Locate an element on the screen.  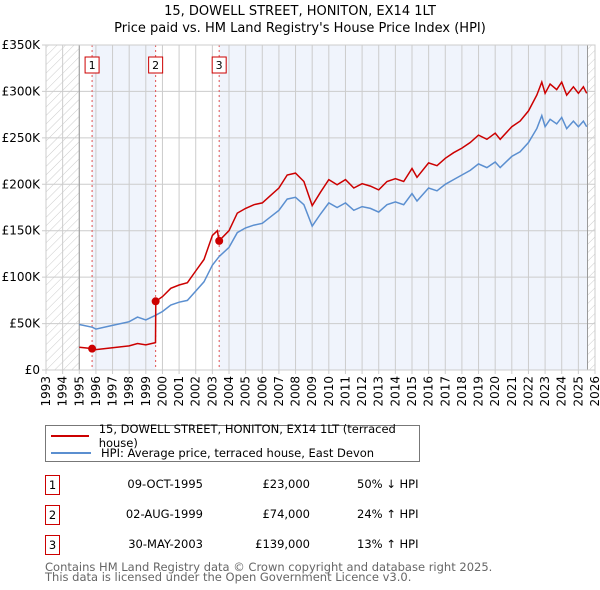
x-tick-label: 1999 is located at coordinates (146, 391).